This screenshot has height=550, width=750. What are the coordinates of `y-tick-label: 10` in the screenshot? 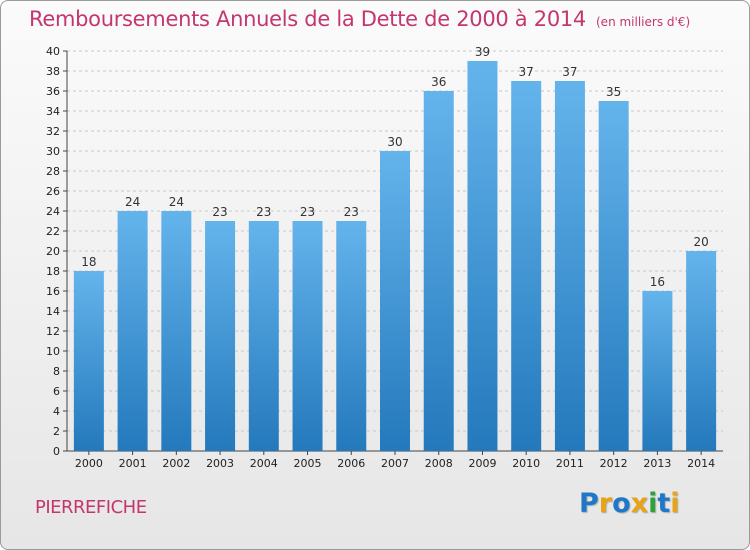 It's located at (53, 351).